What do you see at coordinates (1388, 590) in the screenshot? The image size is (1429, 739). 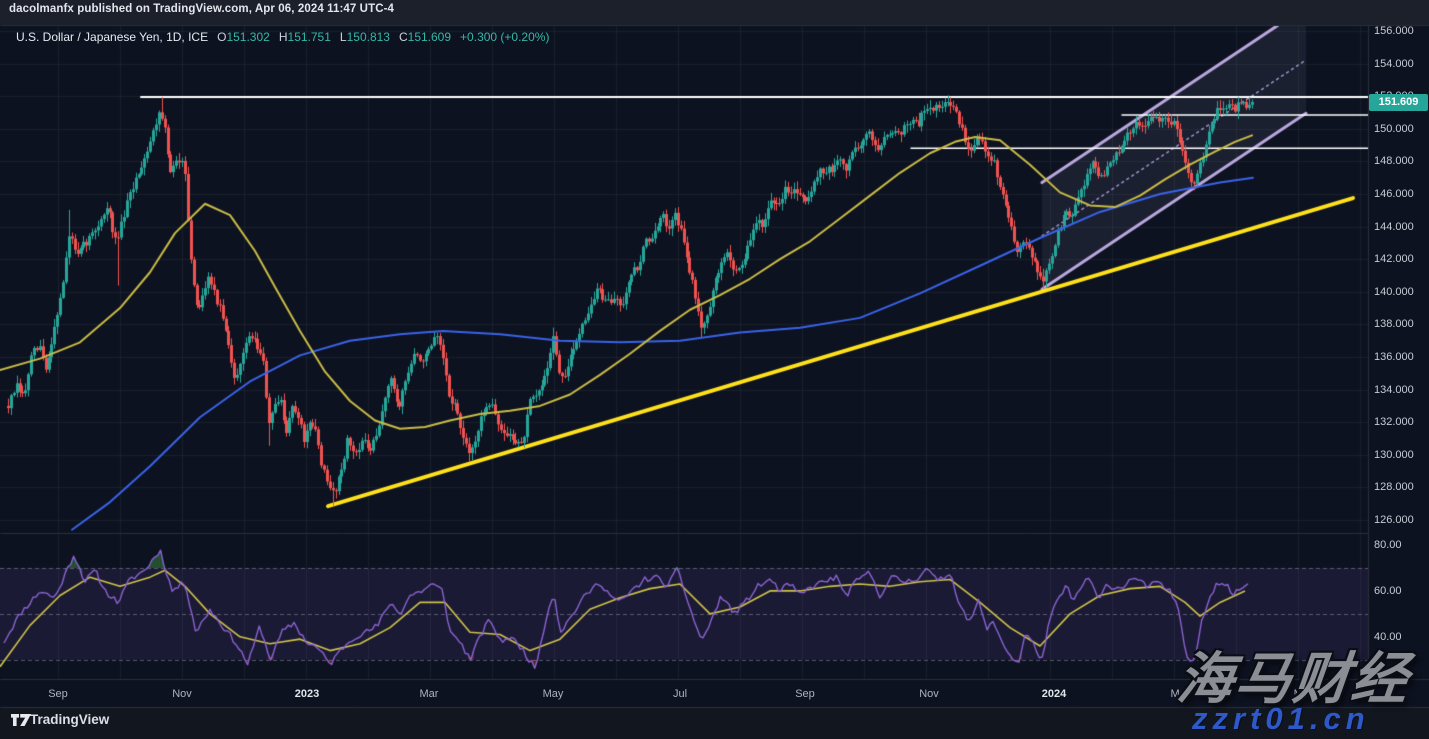 I see `rsi-tick-label: 60.00` at bounding box center [1388, 590].